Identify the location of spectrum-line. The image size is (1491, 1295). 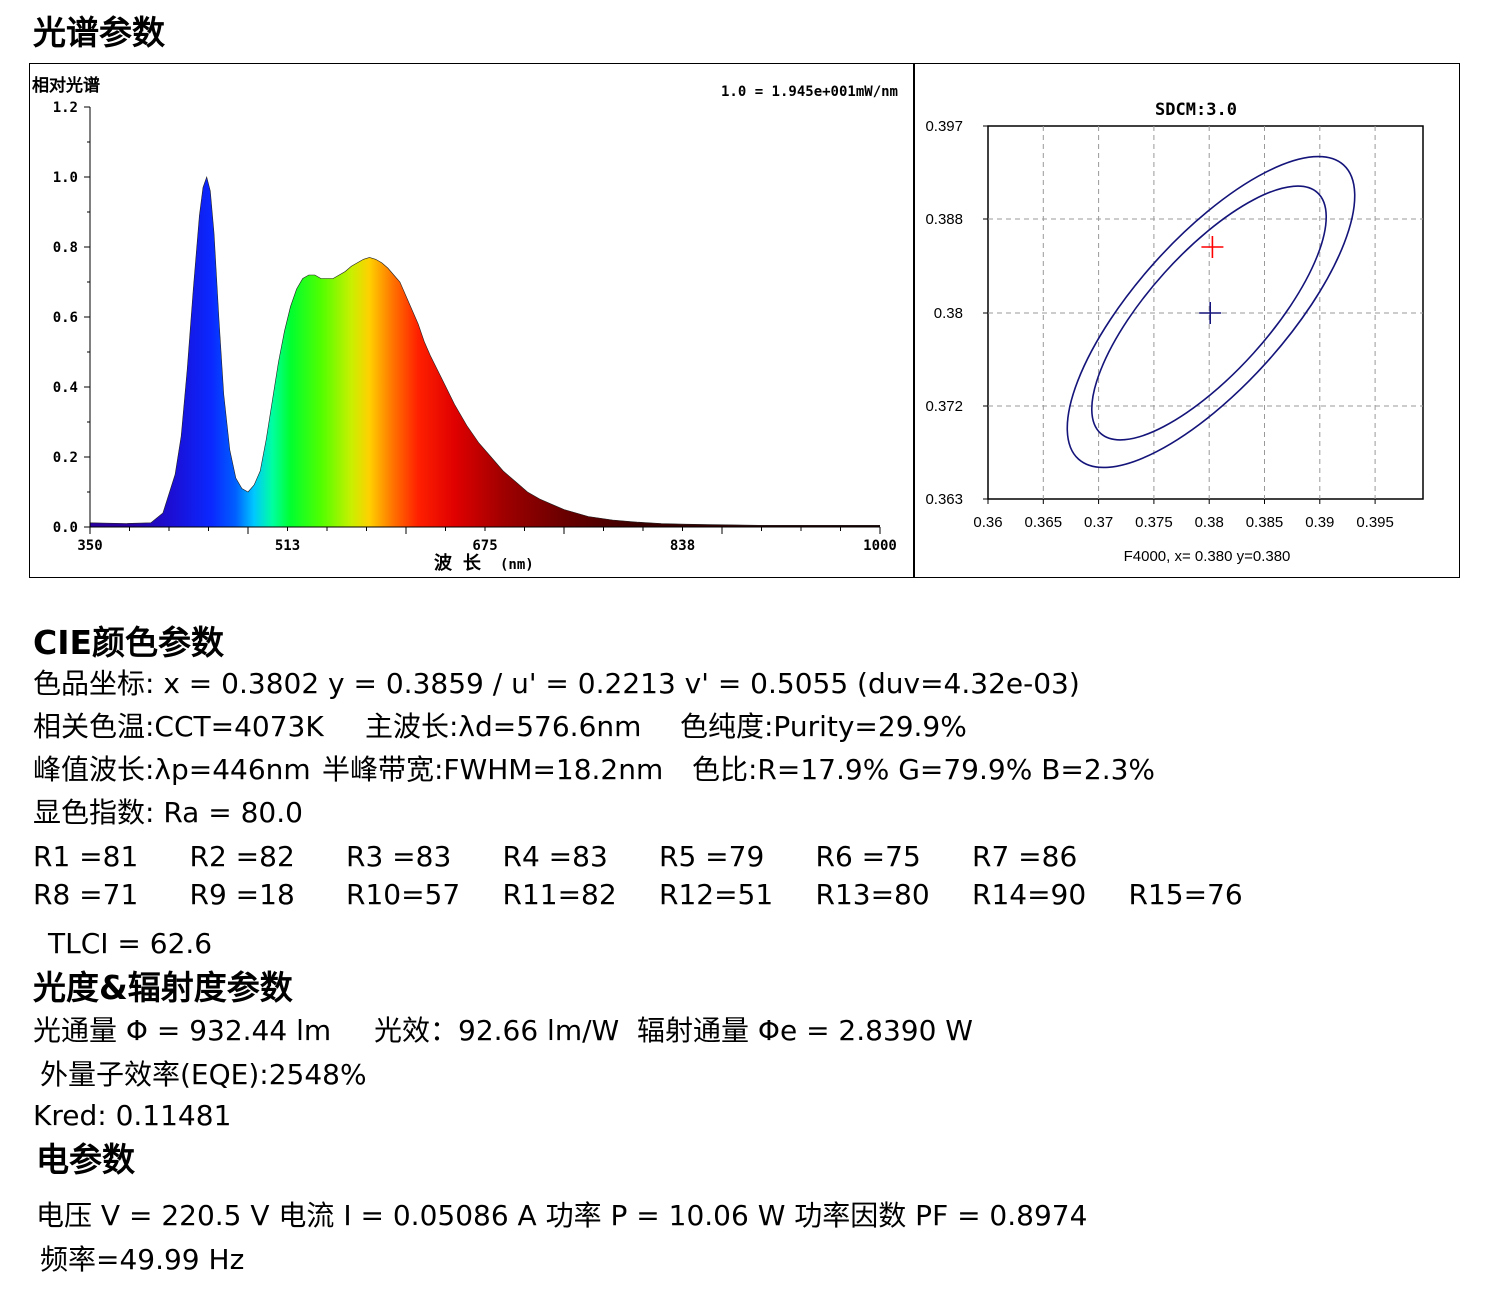
(484, 350).